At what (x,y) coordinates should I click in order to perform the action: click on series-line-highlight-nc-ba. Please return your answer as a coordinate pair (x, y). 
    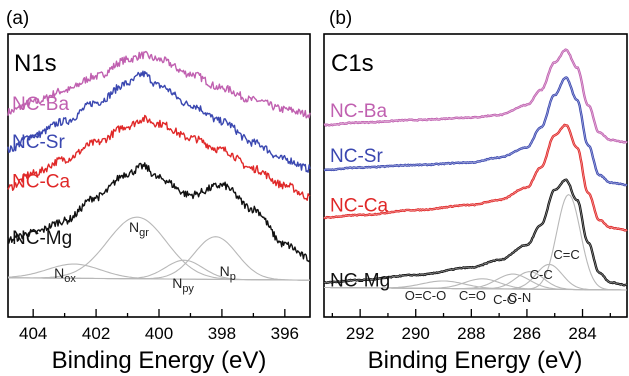
    Looking at the image, I should click on (475, 96).